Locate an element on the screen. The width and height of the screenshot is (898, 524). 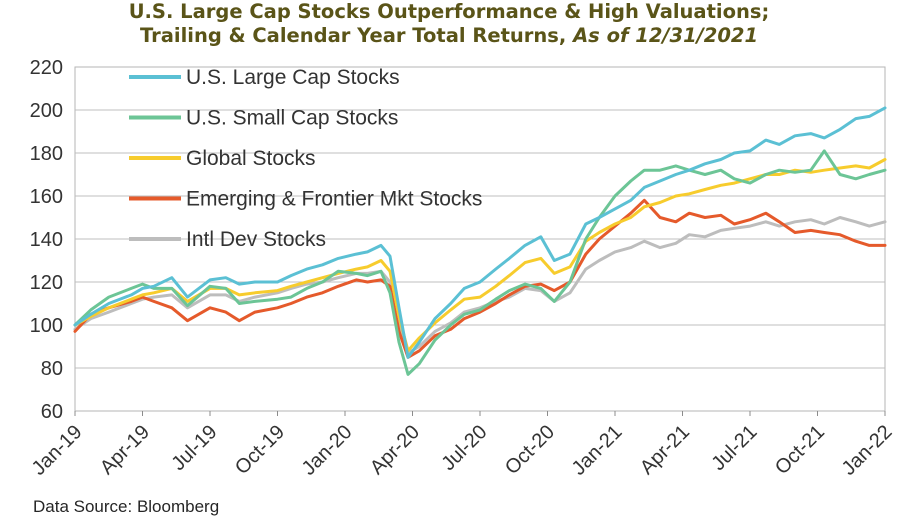
y-tick-label: 180 is located at coordinates (46, 154).